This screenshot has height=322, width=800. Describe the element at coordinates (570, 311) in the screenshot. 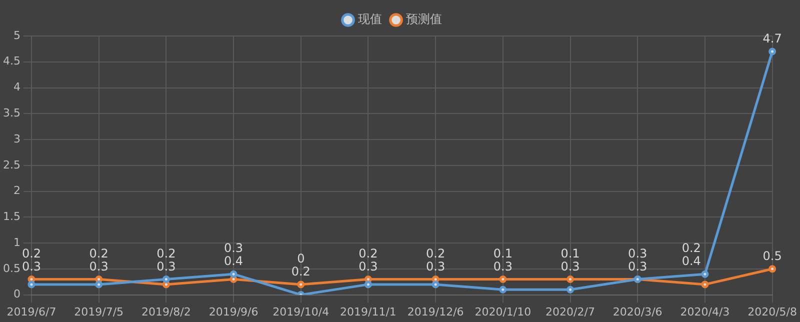

I see `x-tick-label: 2020/2/7` at that location.